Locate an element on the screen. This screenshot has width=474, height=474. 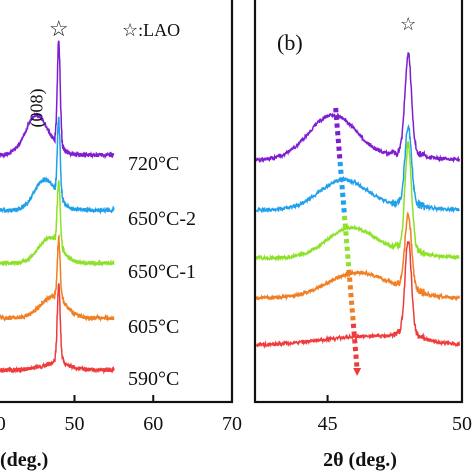
peak-label-008: (008) is located at coordinates (37, 108).